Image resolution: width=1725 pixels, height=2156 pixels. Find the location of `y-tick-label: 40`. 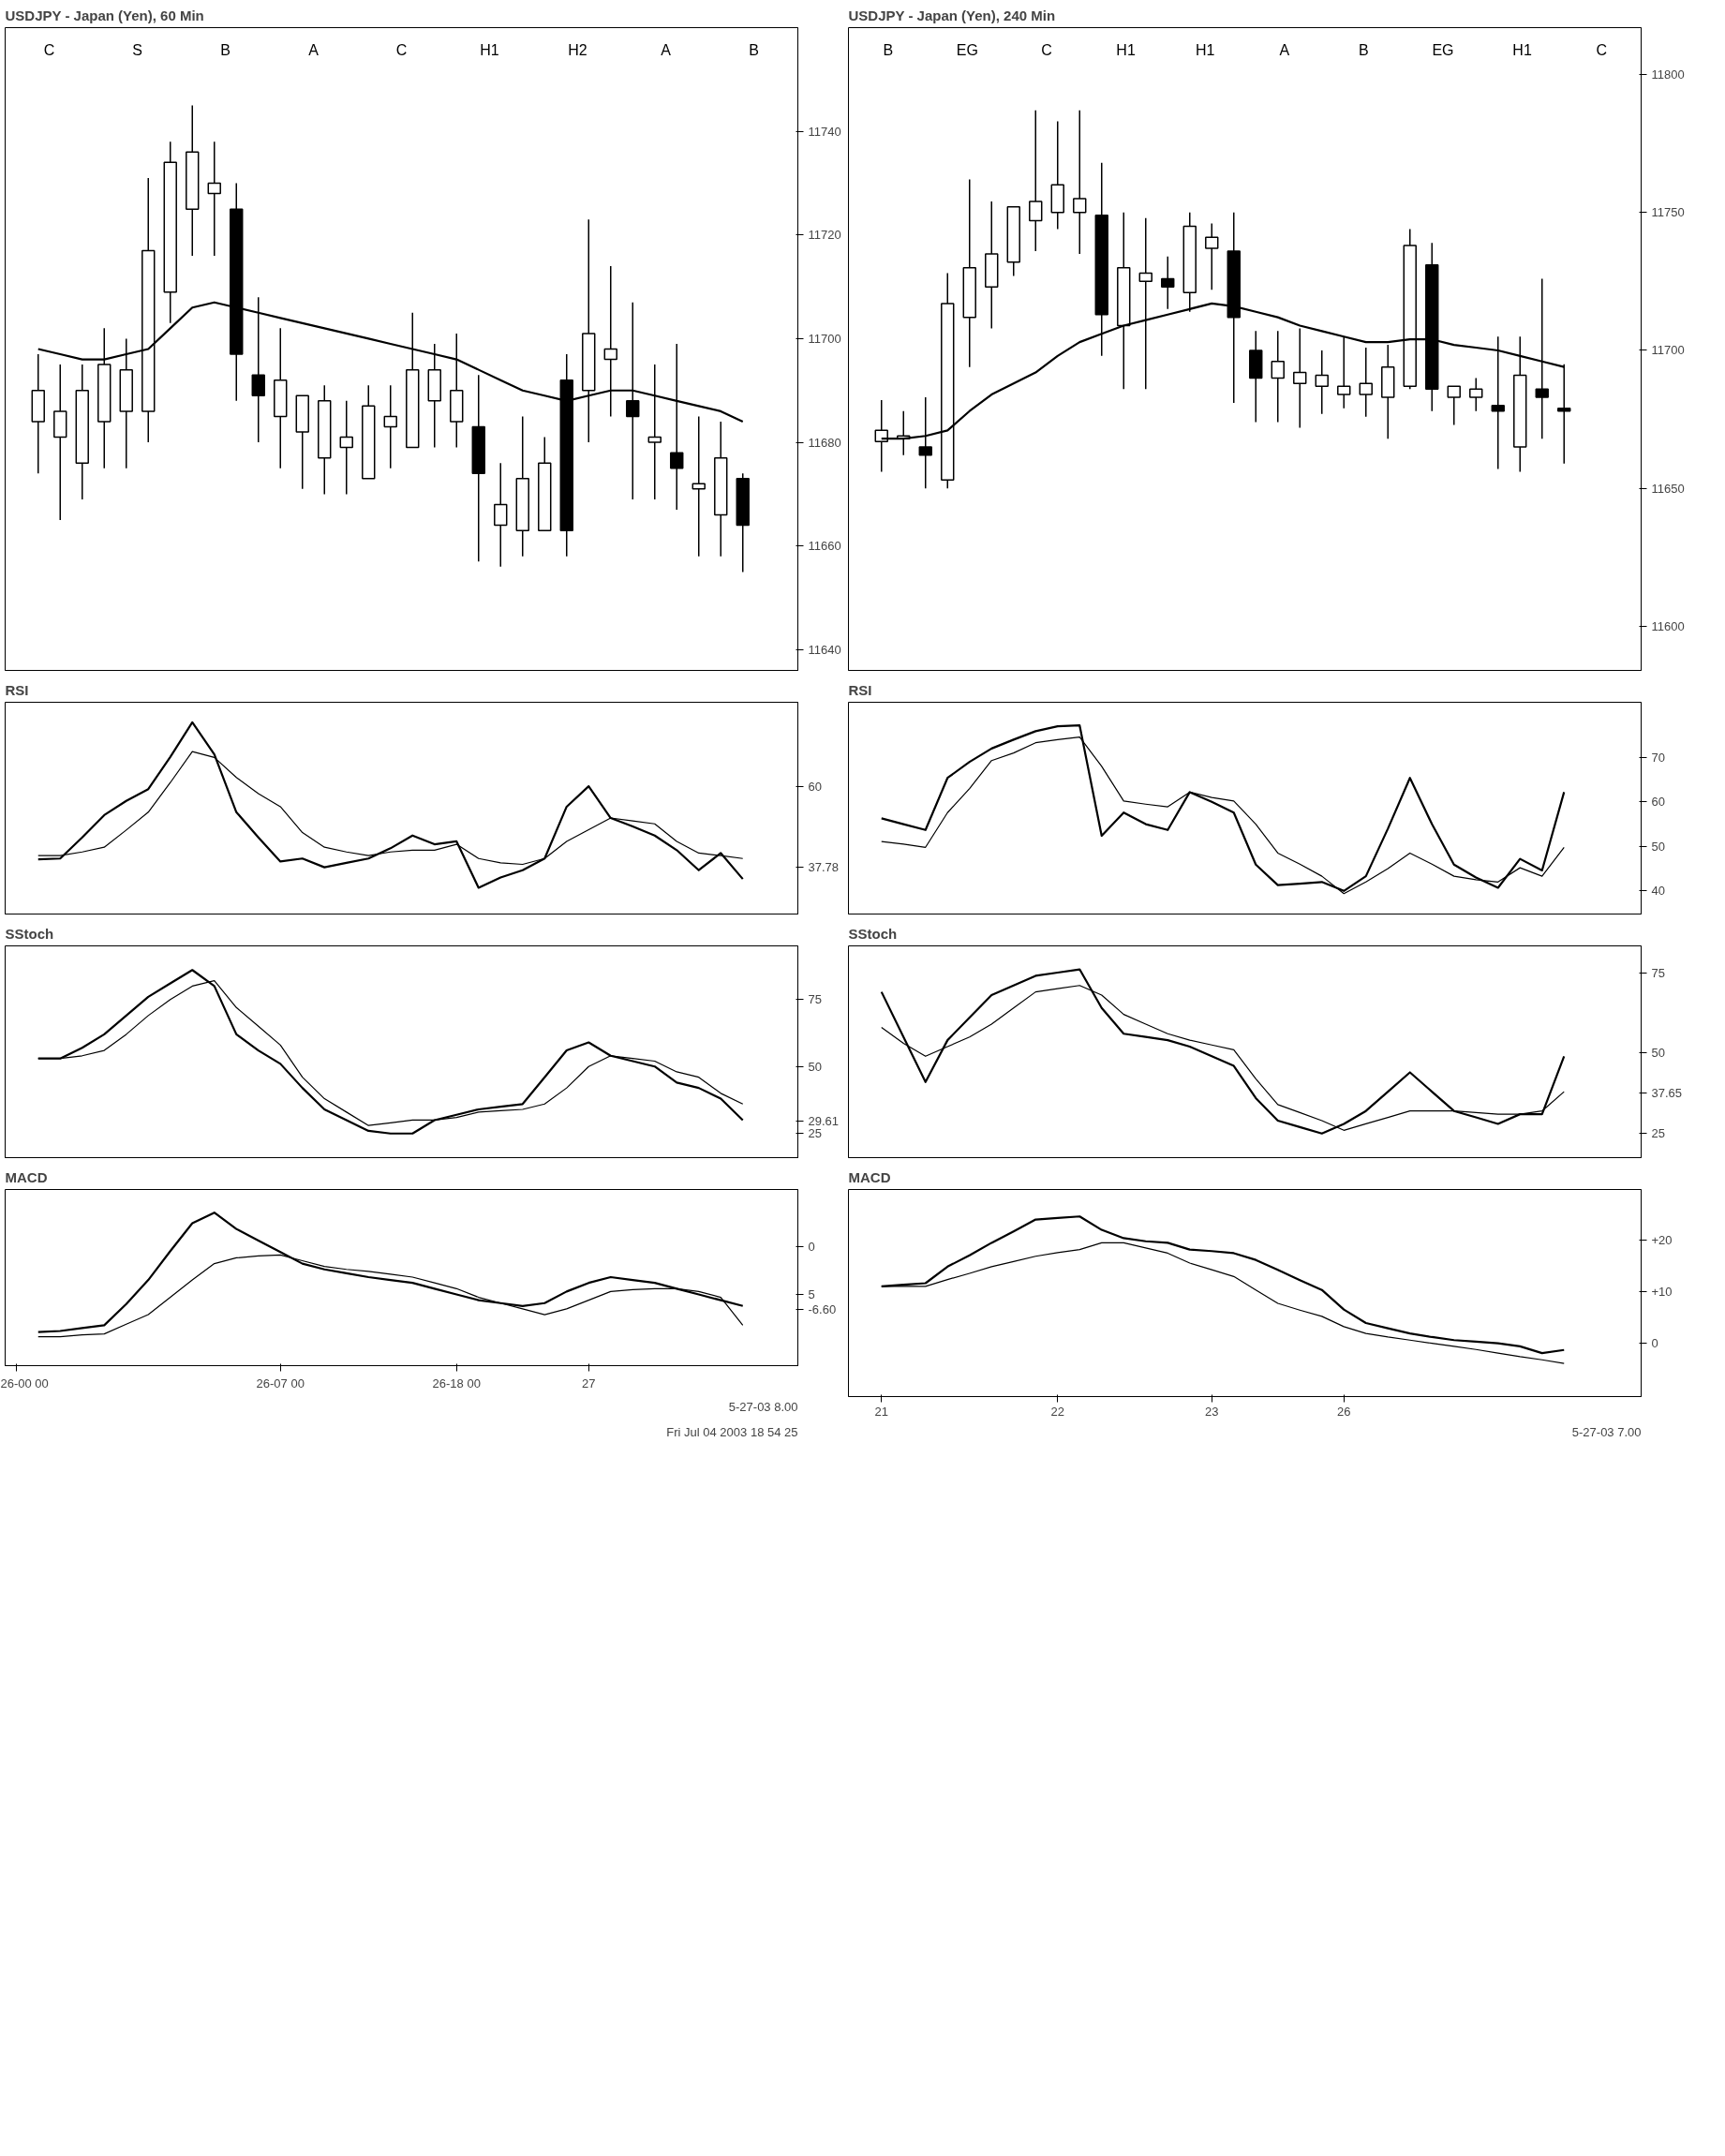

y-tick-label: 40 is located at coordinates (1658, 892).